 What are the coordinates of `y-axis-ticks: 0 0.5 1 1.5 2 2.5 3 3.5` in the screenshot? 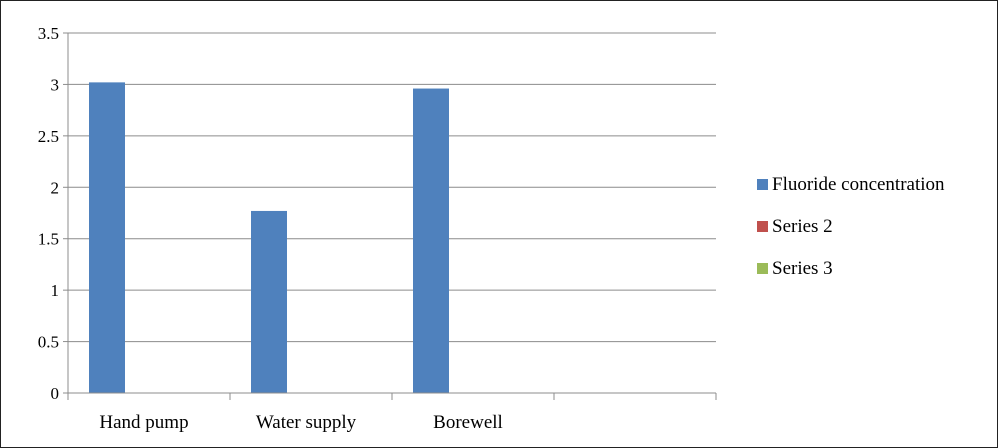 It's located at (53, 213).